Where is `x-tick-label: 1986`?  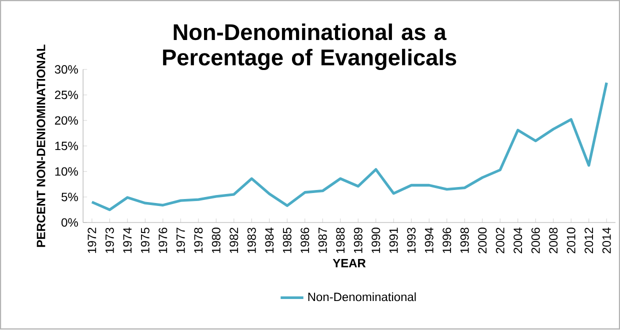
x-tick-label: 1986 is located at coordinates (305, 241).